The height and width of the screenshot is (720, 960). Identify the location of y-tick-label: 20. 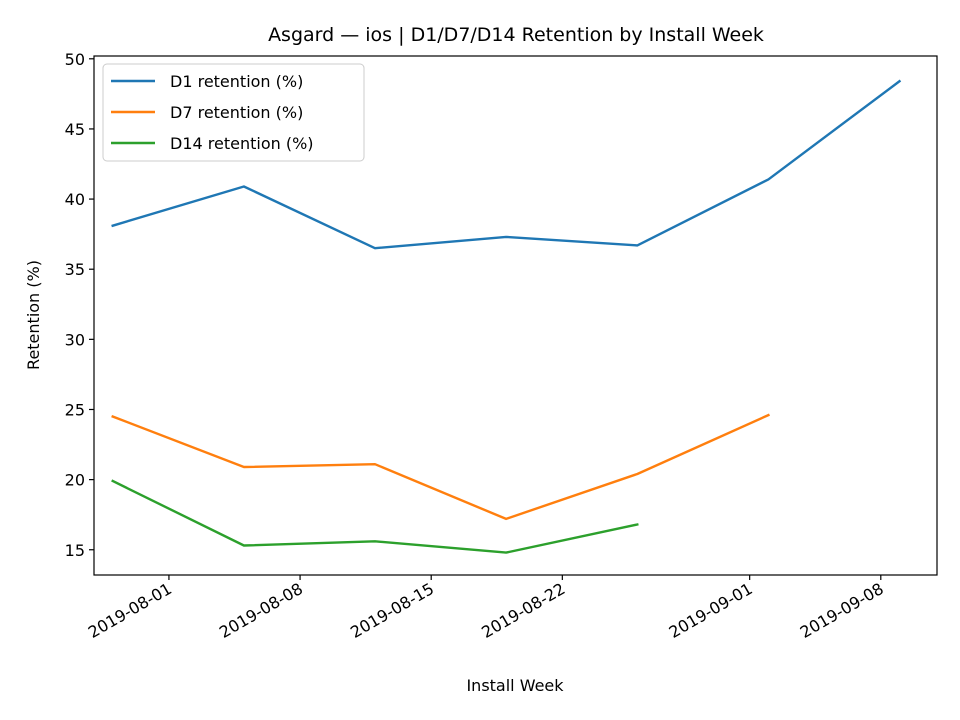
(75, 480).